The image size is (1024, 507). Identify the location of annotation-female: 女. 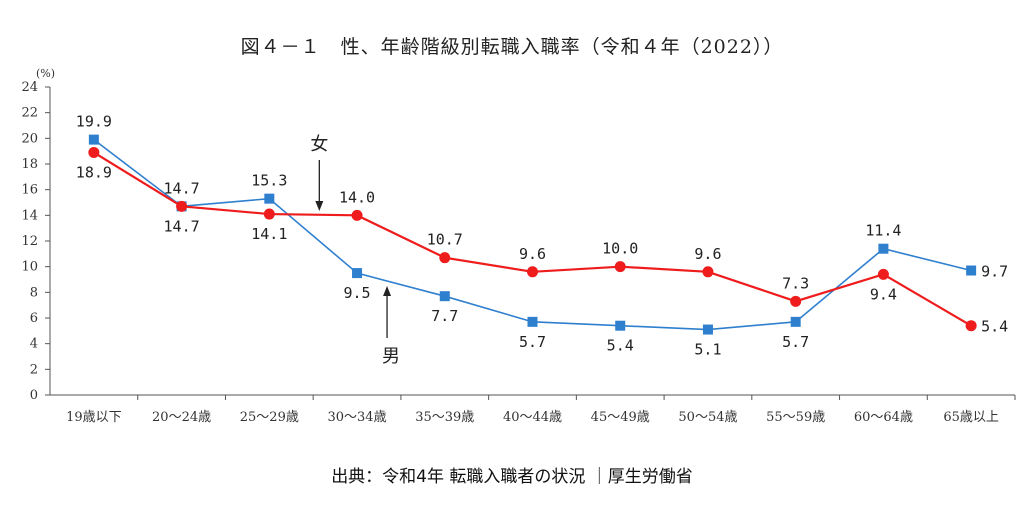
(319, 144).